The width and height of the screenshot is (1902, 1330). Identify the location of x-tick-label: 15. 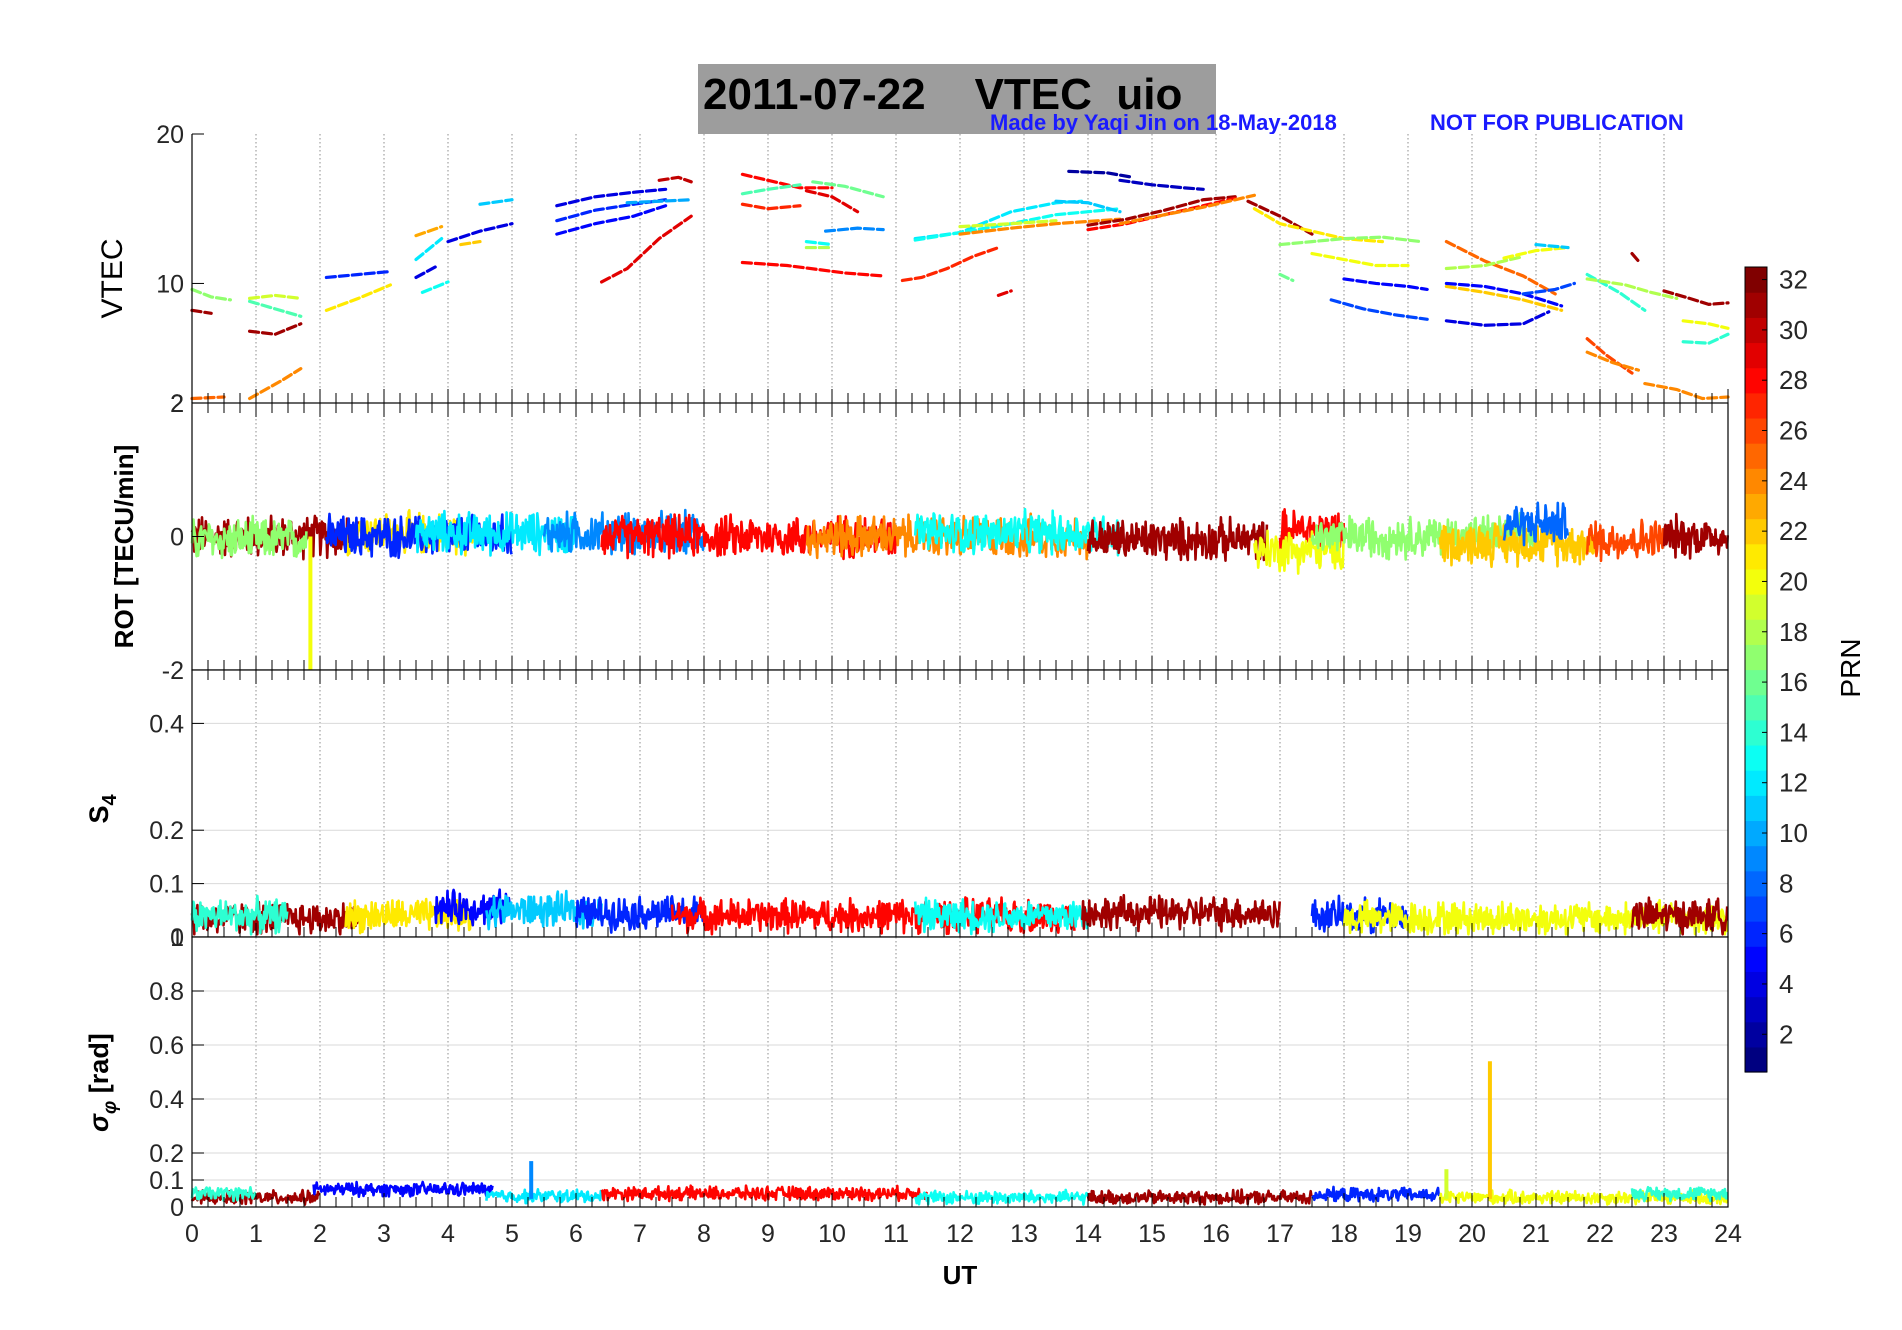
(1152, 1234).